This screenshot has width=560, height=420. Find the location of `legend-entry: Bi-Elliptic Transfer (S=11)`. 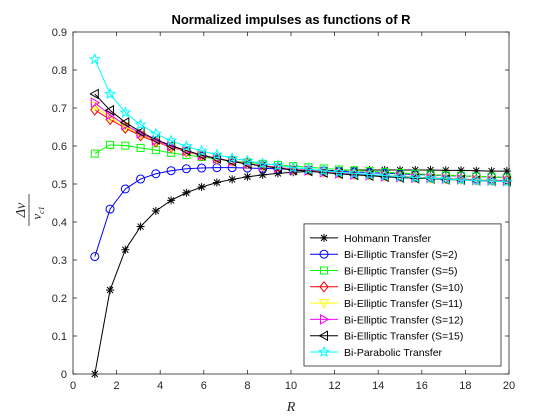

legend-entry: Bi-Elliptic Transfer (S=11) is located at coordinates (386, 304).